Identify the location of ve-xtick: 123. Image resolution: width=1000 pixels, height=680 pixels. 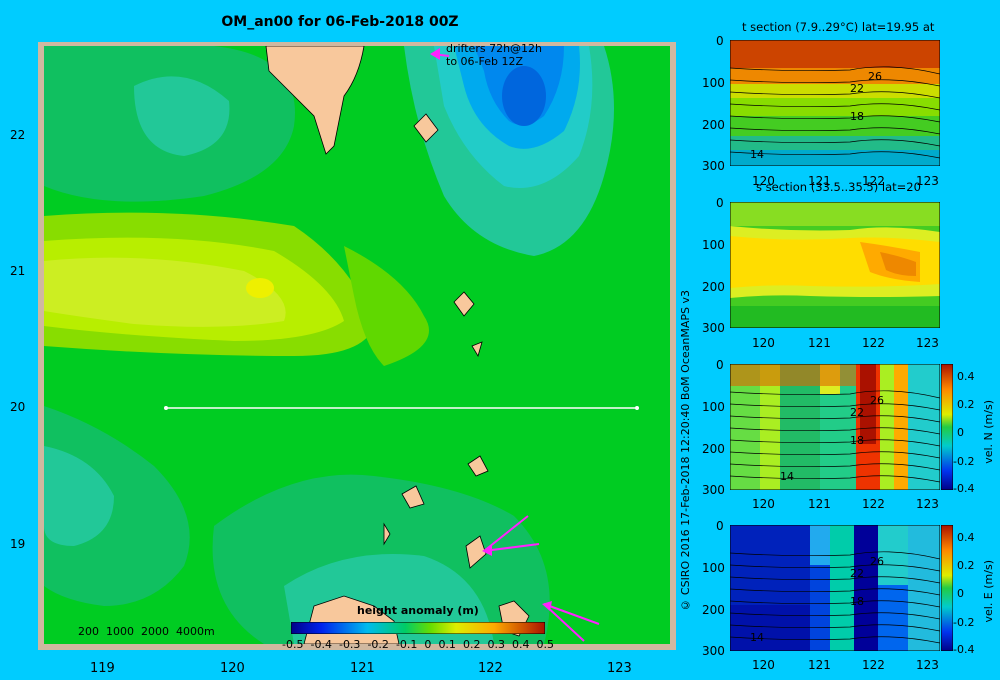
(927, 665).